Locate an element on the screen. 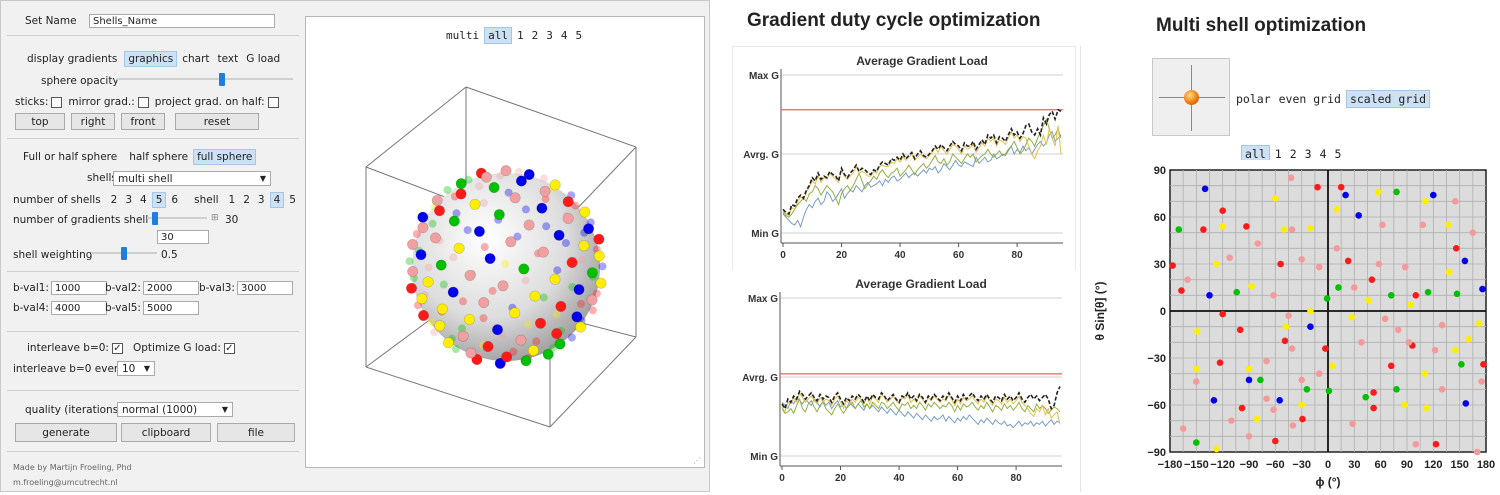  viewer-tab-1: all is located at coordinates (498, 35).